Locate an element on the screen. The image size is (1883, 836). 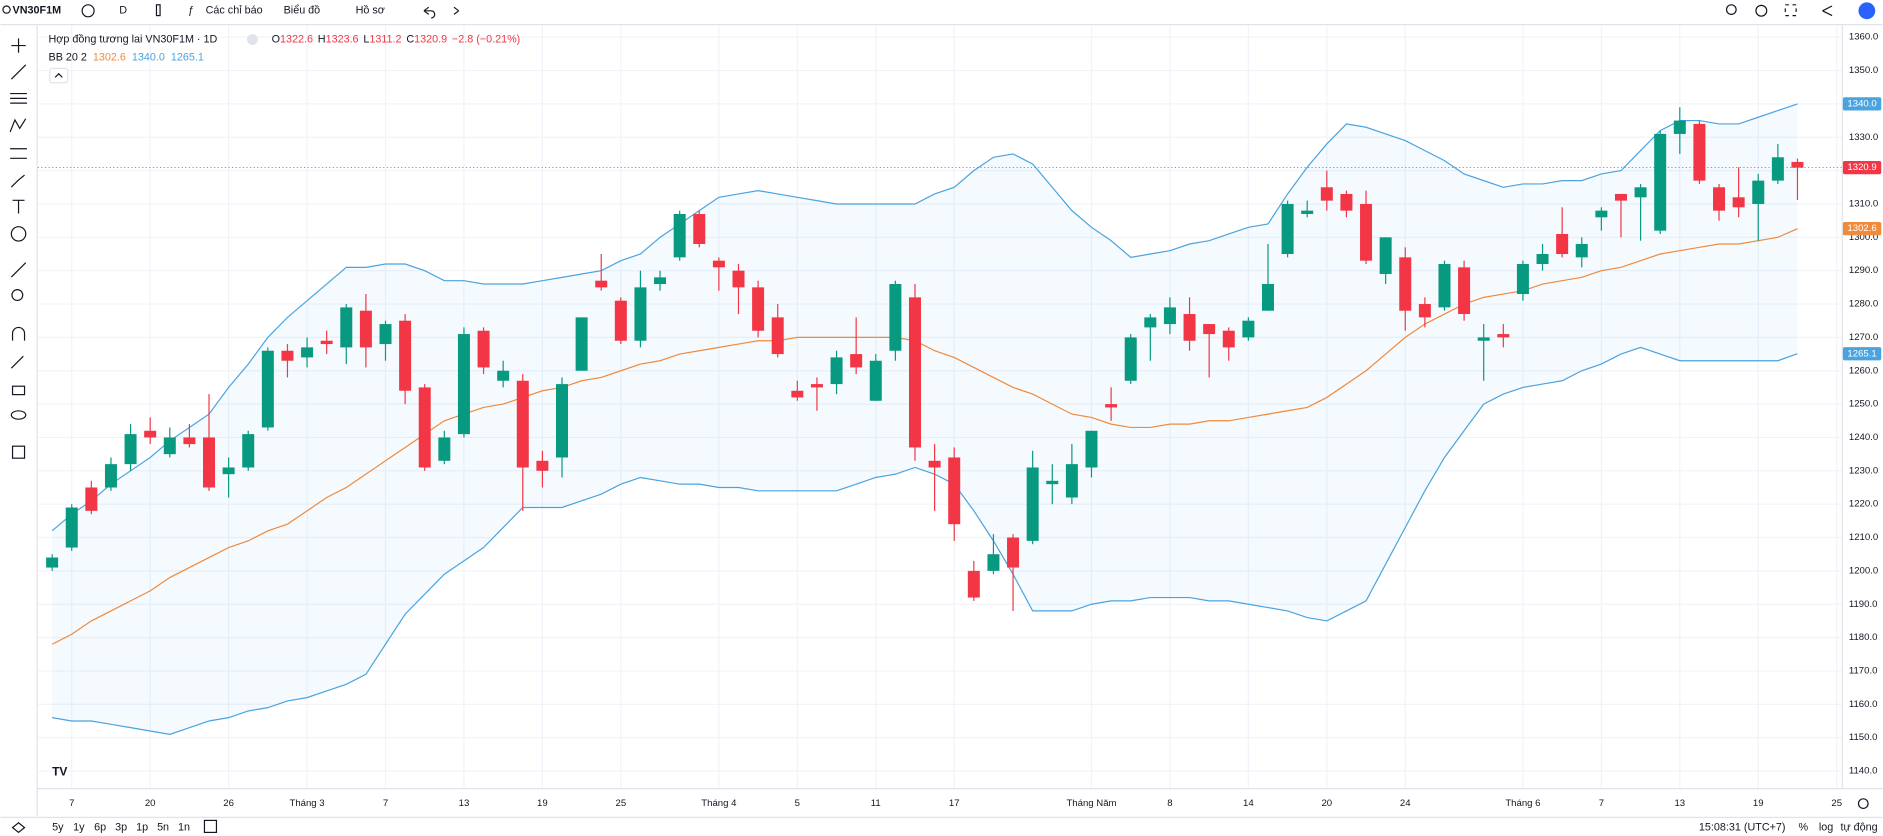
redo-button is located at coordinates (456, 10).